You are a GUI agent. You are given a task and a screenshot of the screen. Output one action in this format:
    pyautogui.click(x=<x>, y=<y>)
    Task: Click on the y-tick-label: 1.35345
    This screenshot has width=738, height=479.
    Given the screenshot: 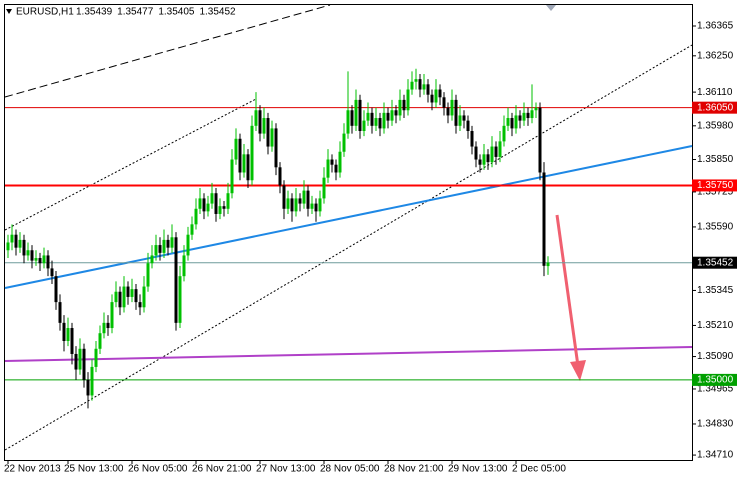 What is the action you would take?
    pyautogui.click(x=715, y=290)
    